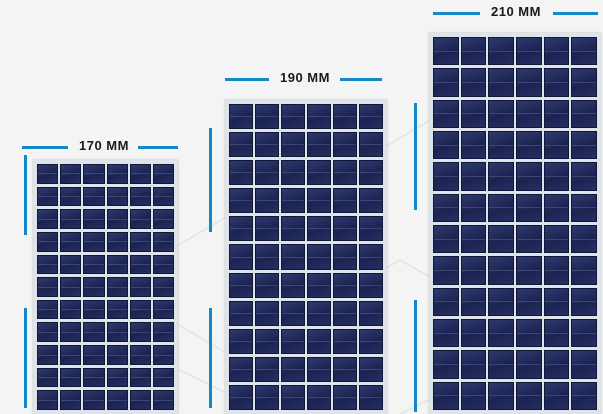  I want to click on width-dimension-line-right, so click(158, 147).